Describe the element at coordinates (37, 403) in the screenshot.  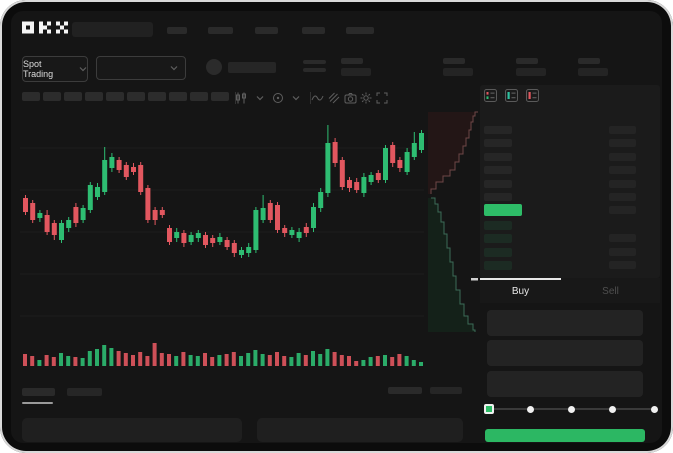
I see `bottom-tab-underline` at that location.